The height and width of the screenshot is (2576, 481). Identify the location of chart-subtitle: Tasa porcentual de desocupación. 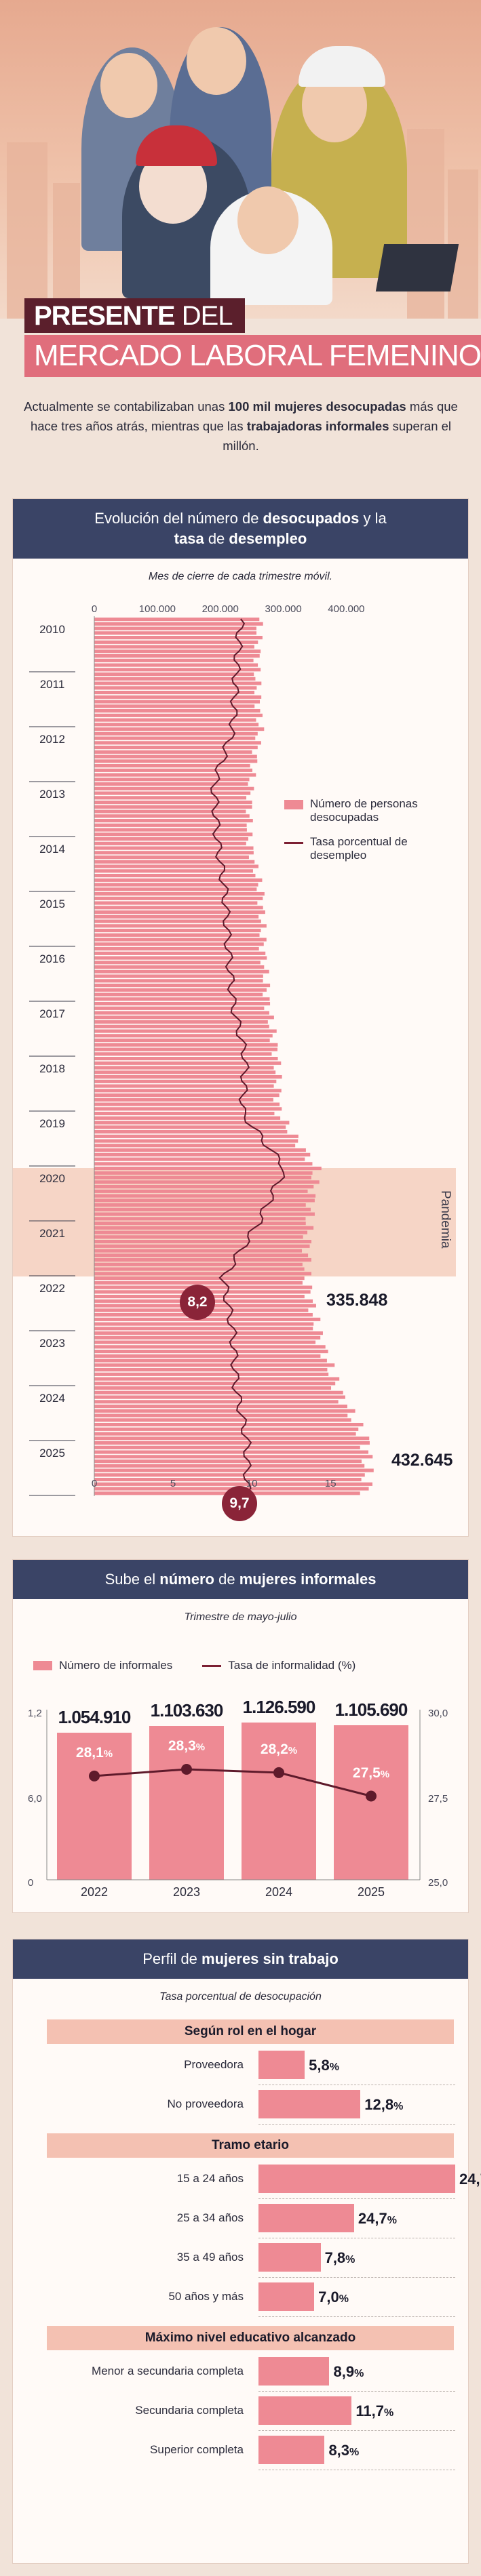
(240, 1997).